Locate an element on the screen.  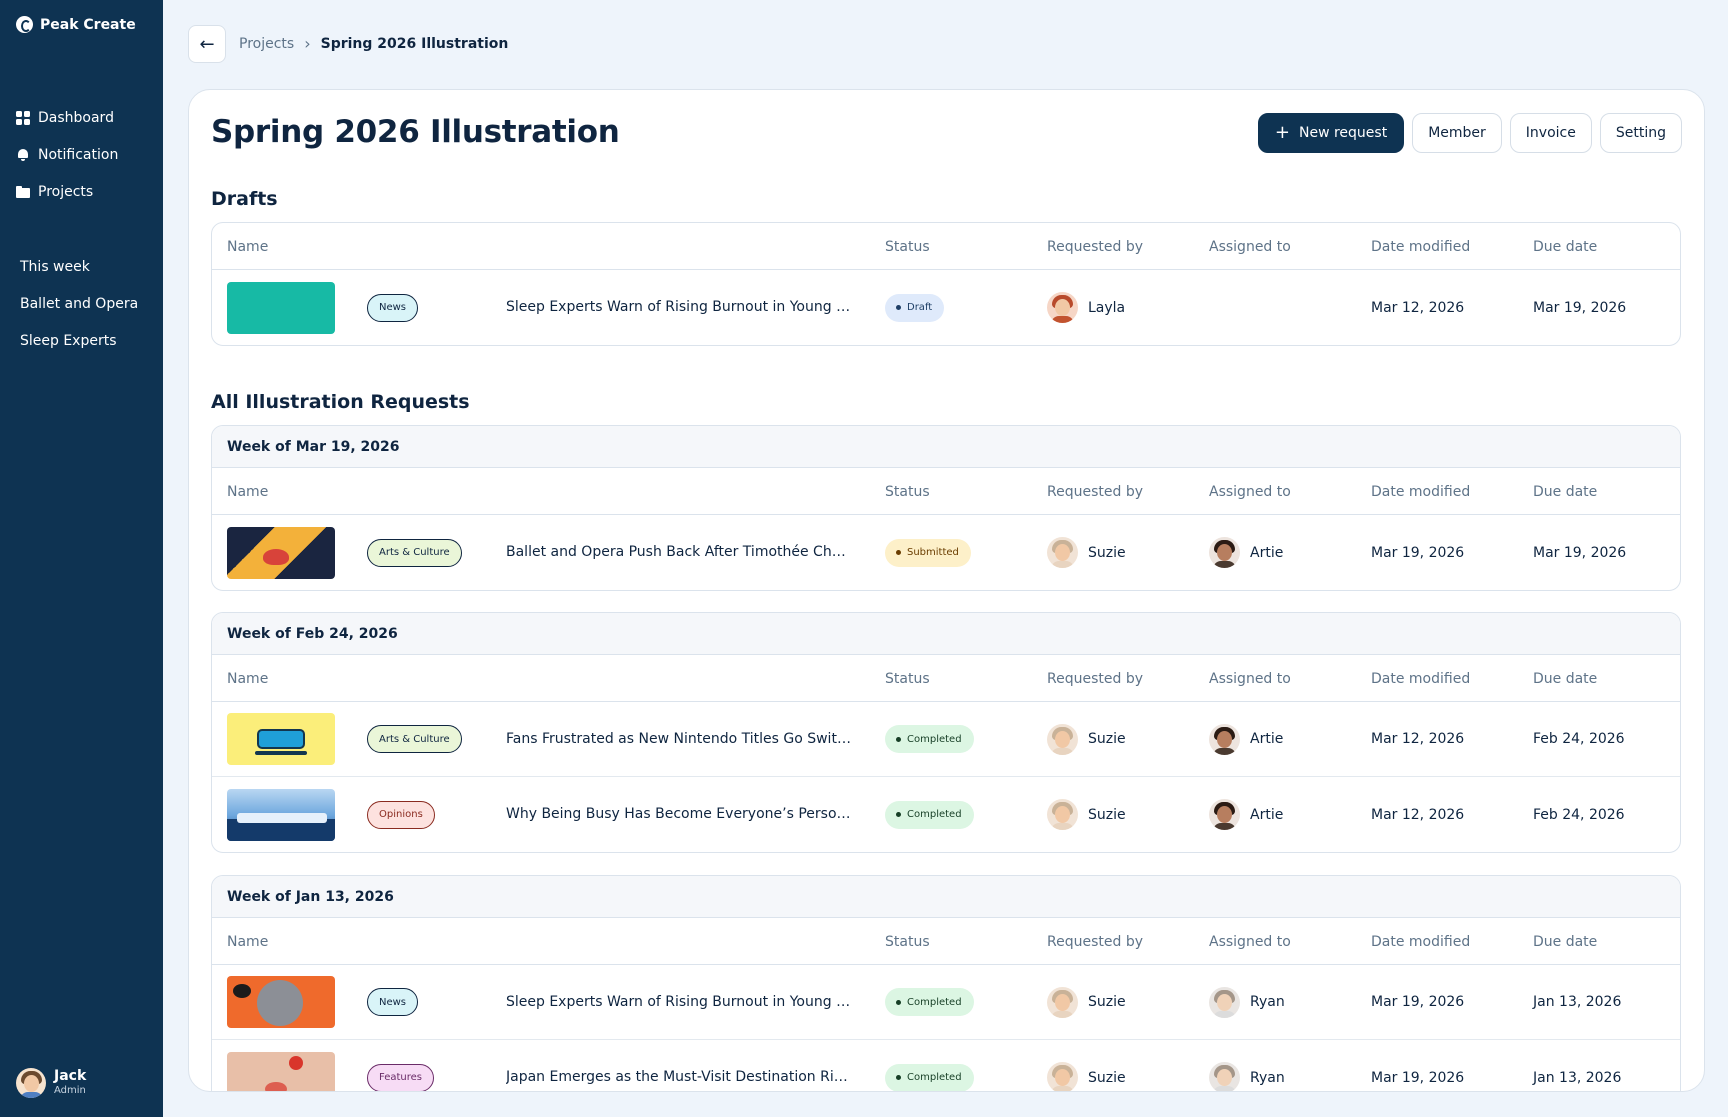
back-button: ← is located at coordinates (207, 44).